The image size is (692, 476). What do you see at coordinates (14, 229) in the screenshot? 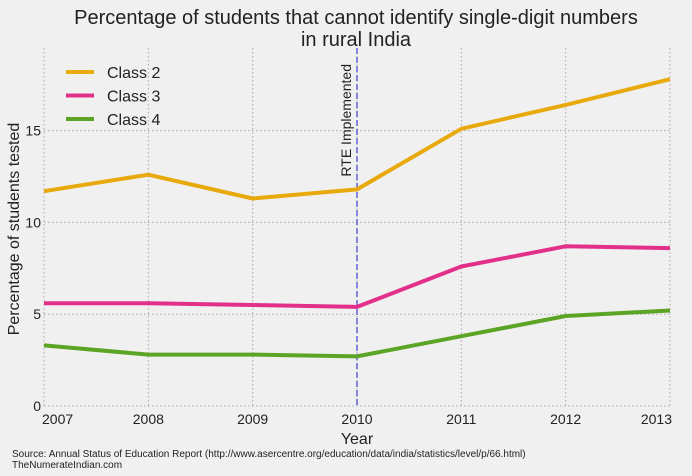
I see `y-axis-label: Percentage of students tested` at bounding box center [14, 229].